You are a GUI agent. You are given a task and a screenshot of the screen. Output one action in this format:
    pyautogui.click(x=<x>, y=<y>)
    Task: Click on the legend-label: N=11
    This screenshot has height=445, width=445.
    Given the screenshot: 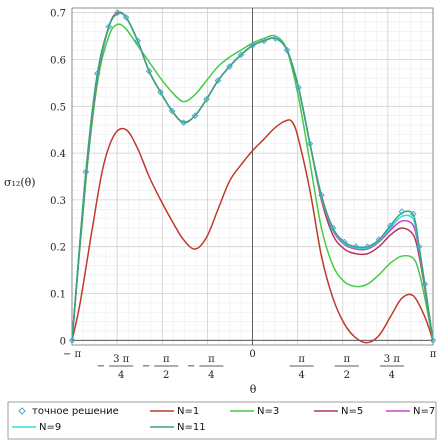 What is the action you would take?
    pyautogui.click(x=191, y=427)
    